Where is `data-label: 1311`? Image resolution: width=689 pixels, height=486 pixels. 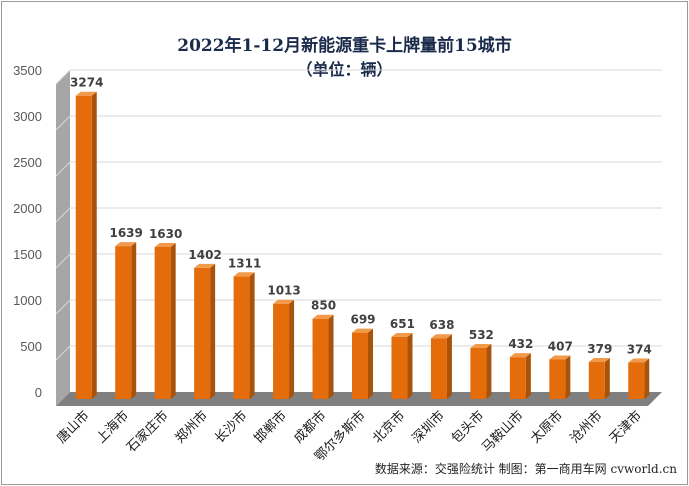
data-label: 1311 is located at coordinates (244, 263).